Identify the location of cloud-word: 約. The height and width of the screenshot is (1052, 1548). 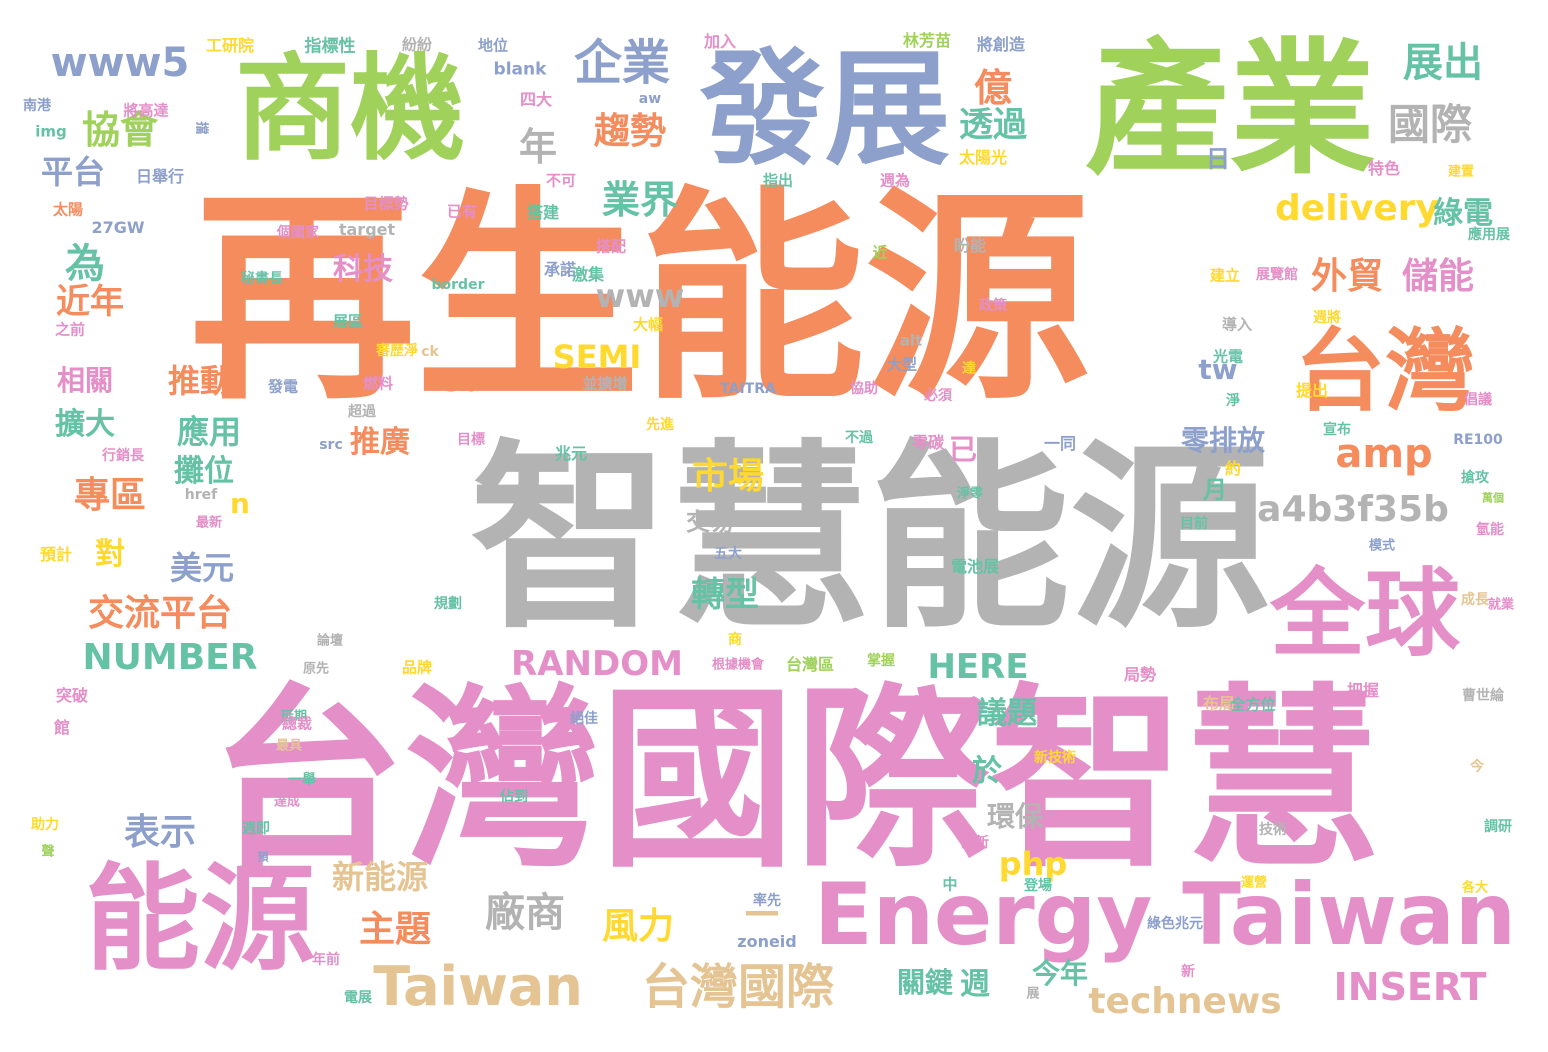
(1233, 468).